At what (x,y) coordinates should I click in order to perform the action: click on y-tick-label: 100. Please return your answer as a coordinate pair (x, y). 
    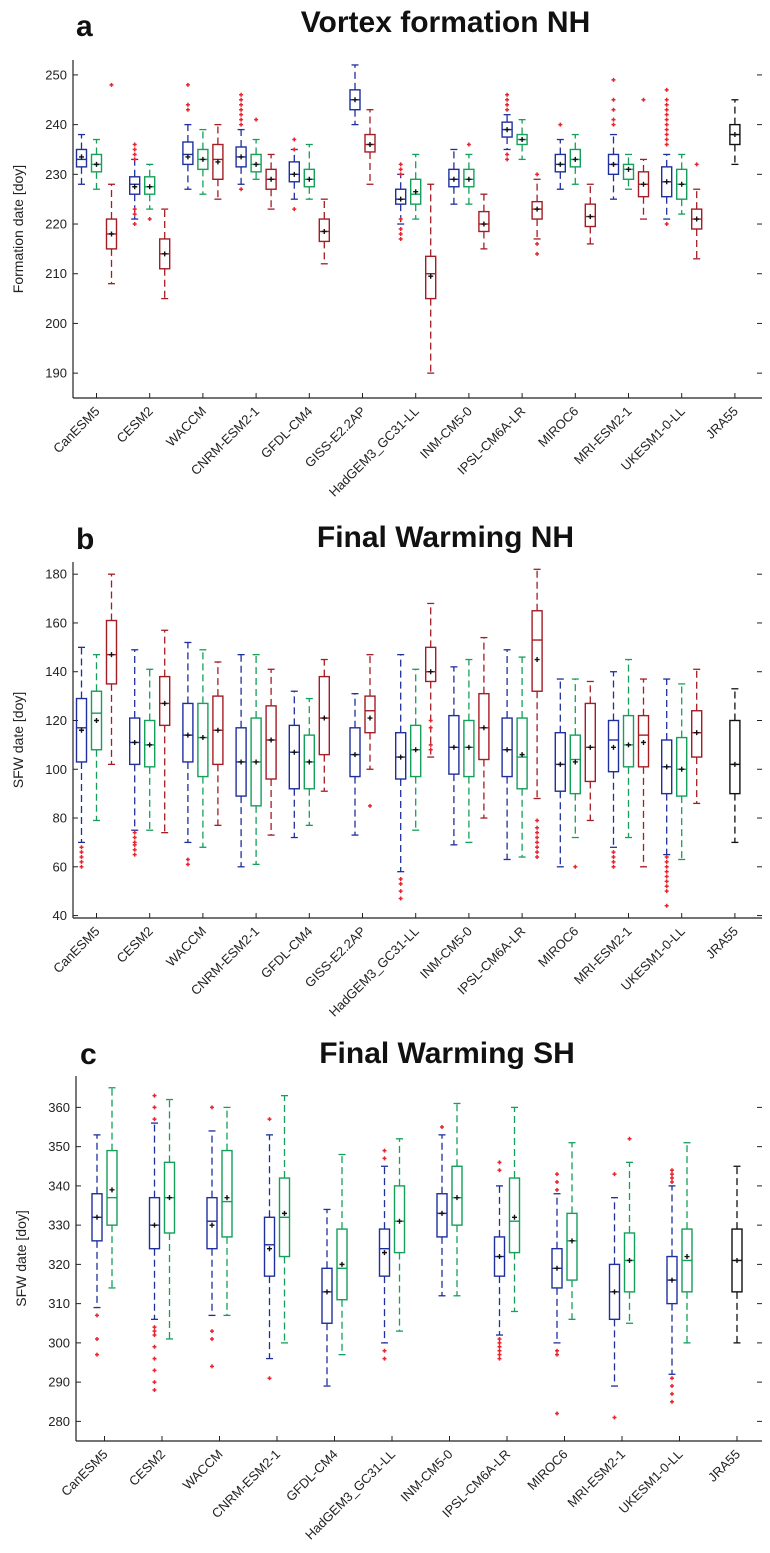
    Looking at the image, I should click on (56, 769).